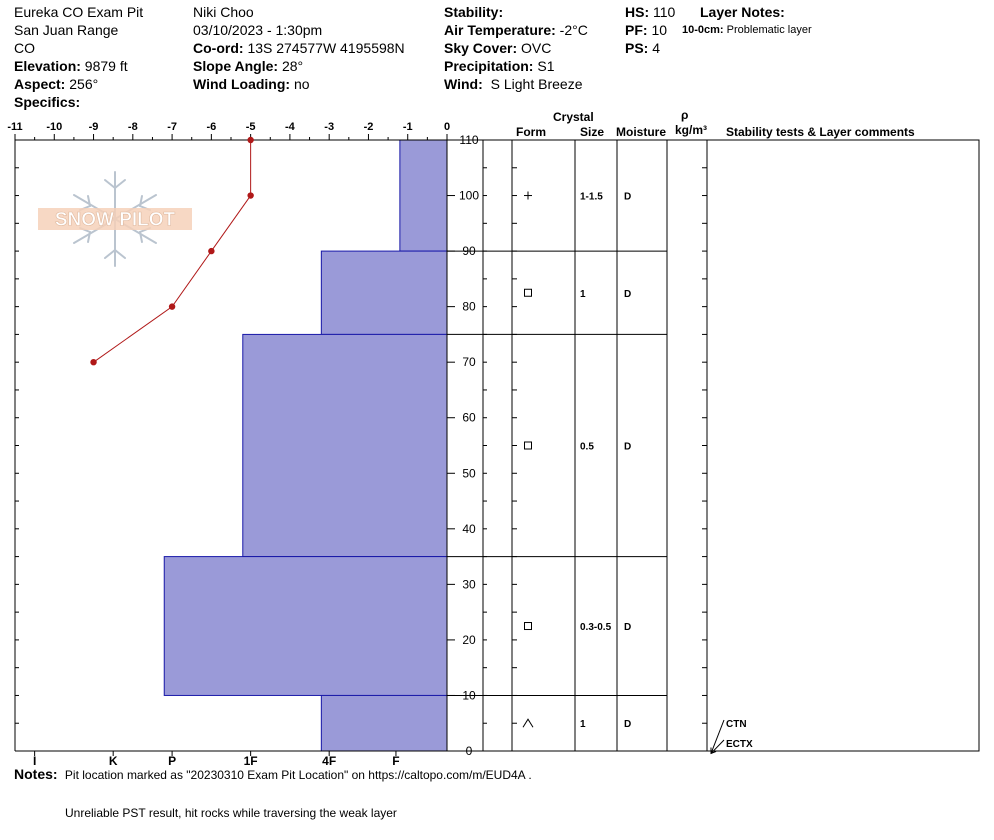 The width and height of the screenshot is (994, 840). I want to click on depth-tick-label-2: 20, so click(469, 640).